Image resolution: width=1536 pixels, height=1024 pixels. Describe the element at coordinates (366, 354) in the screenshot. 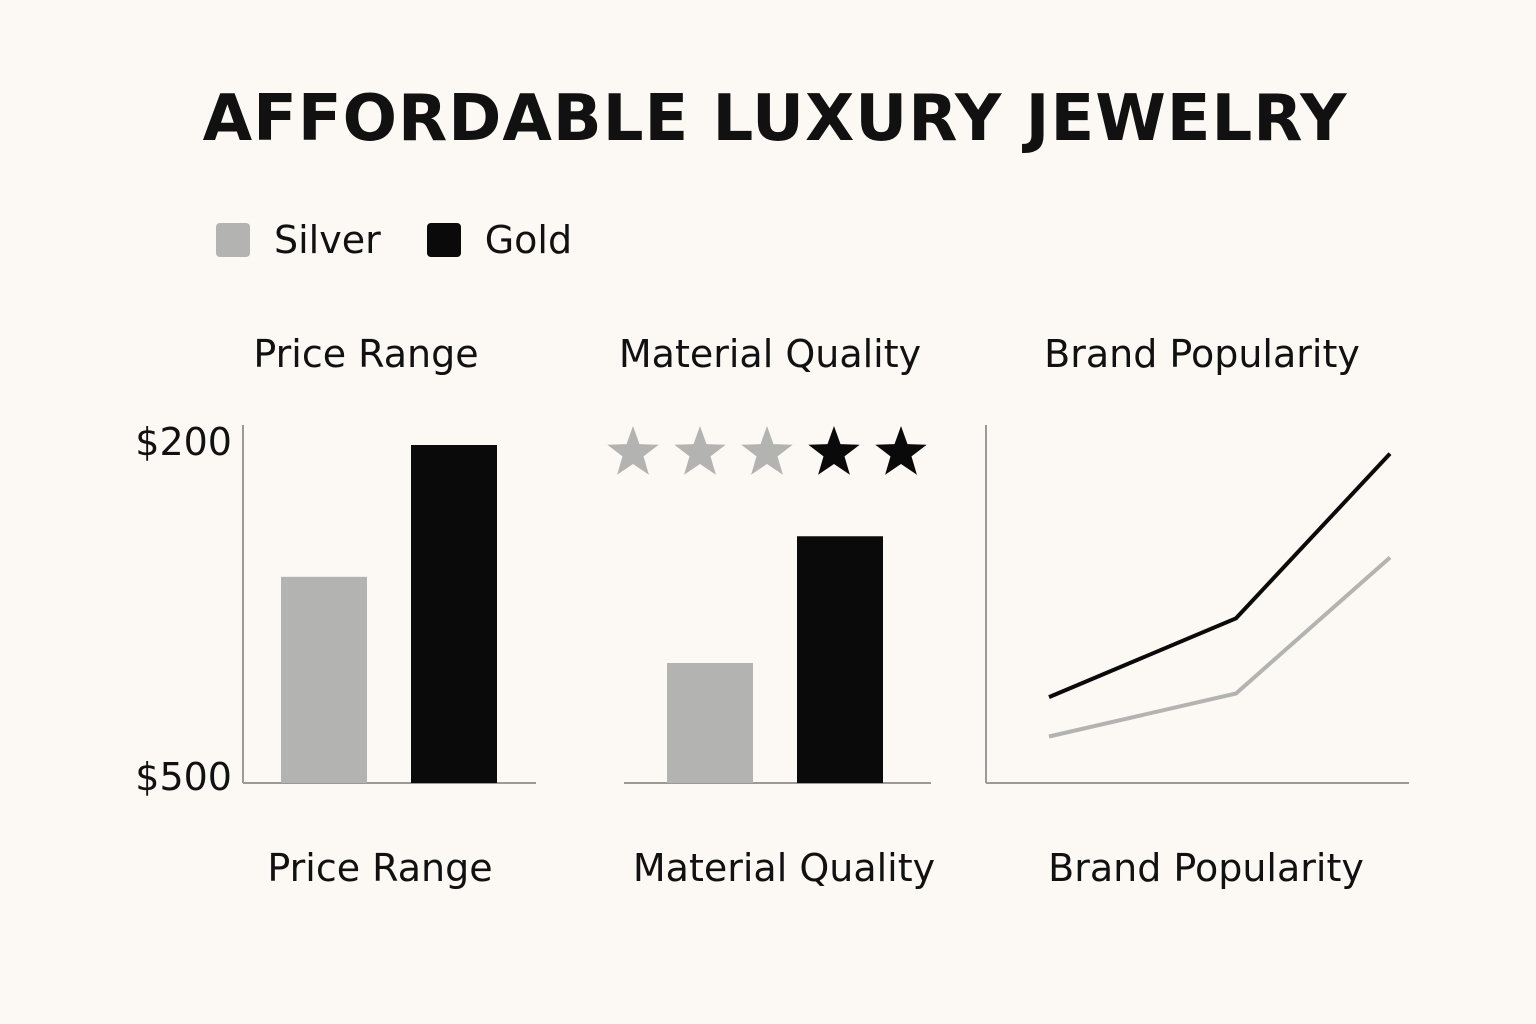

I see `price-range-title: Price Range` at that location.